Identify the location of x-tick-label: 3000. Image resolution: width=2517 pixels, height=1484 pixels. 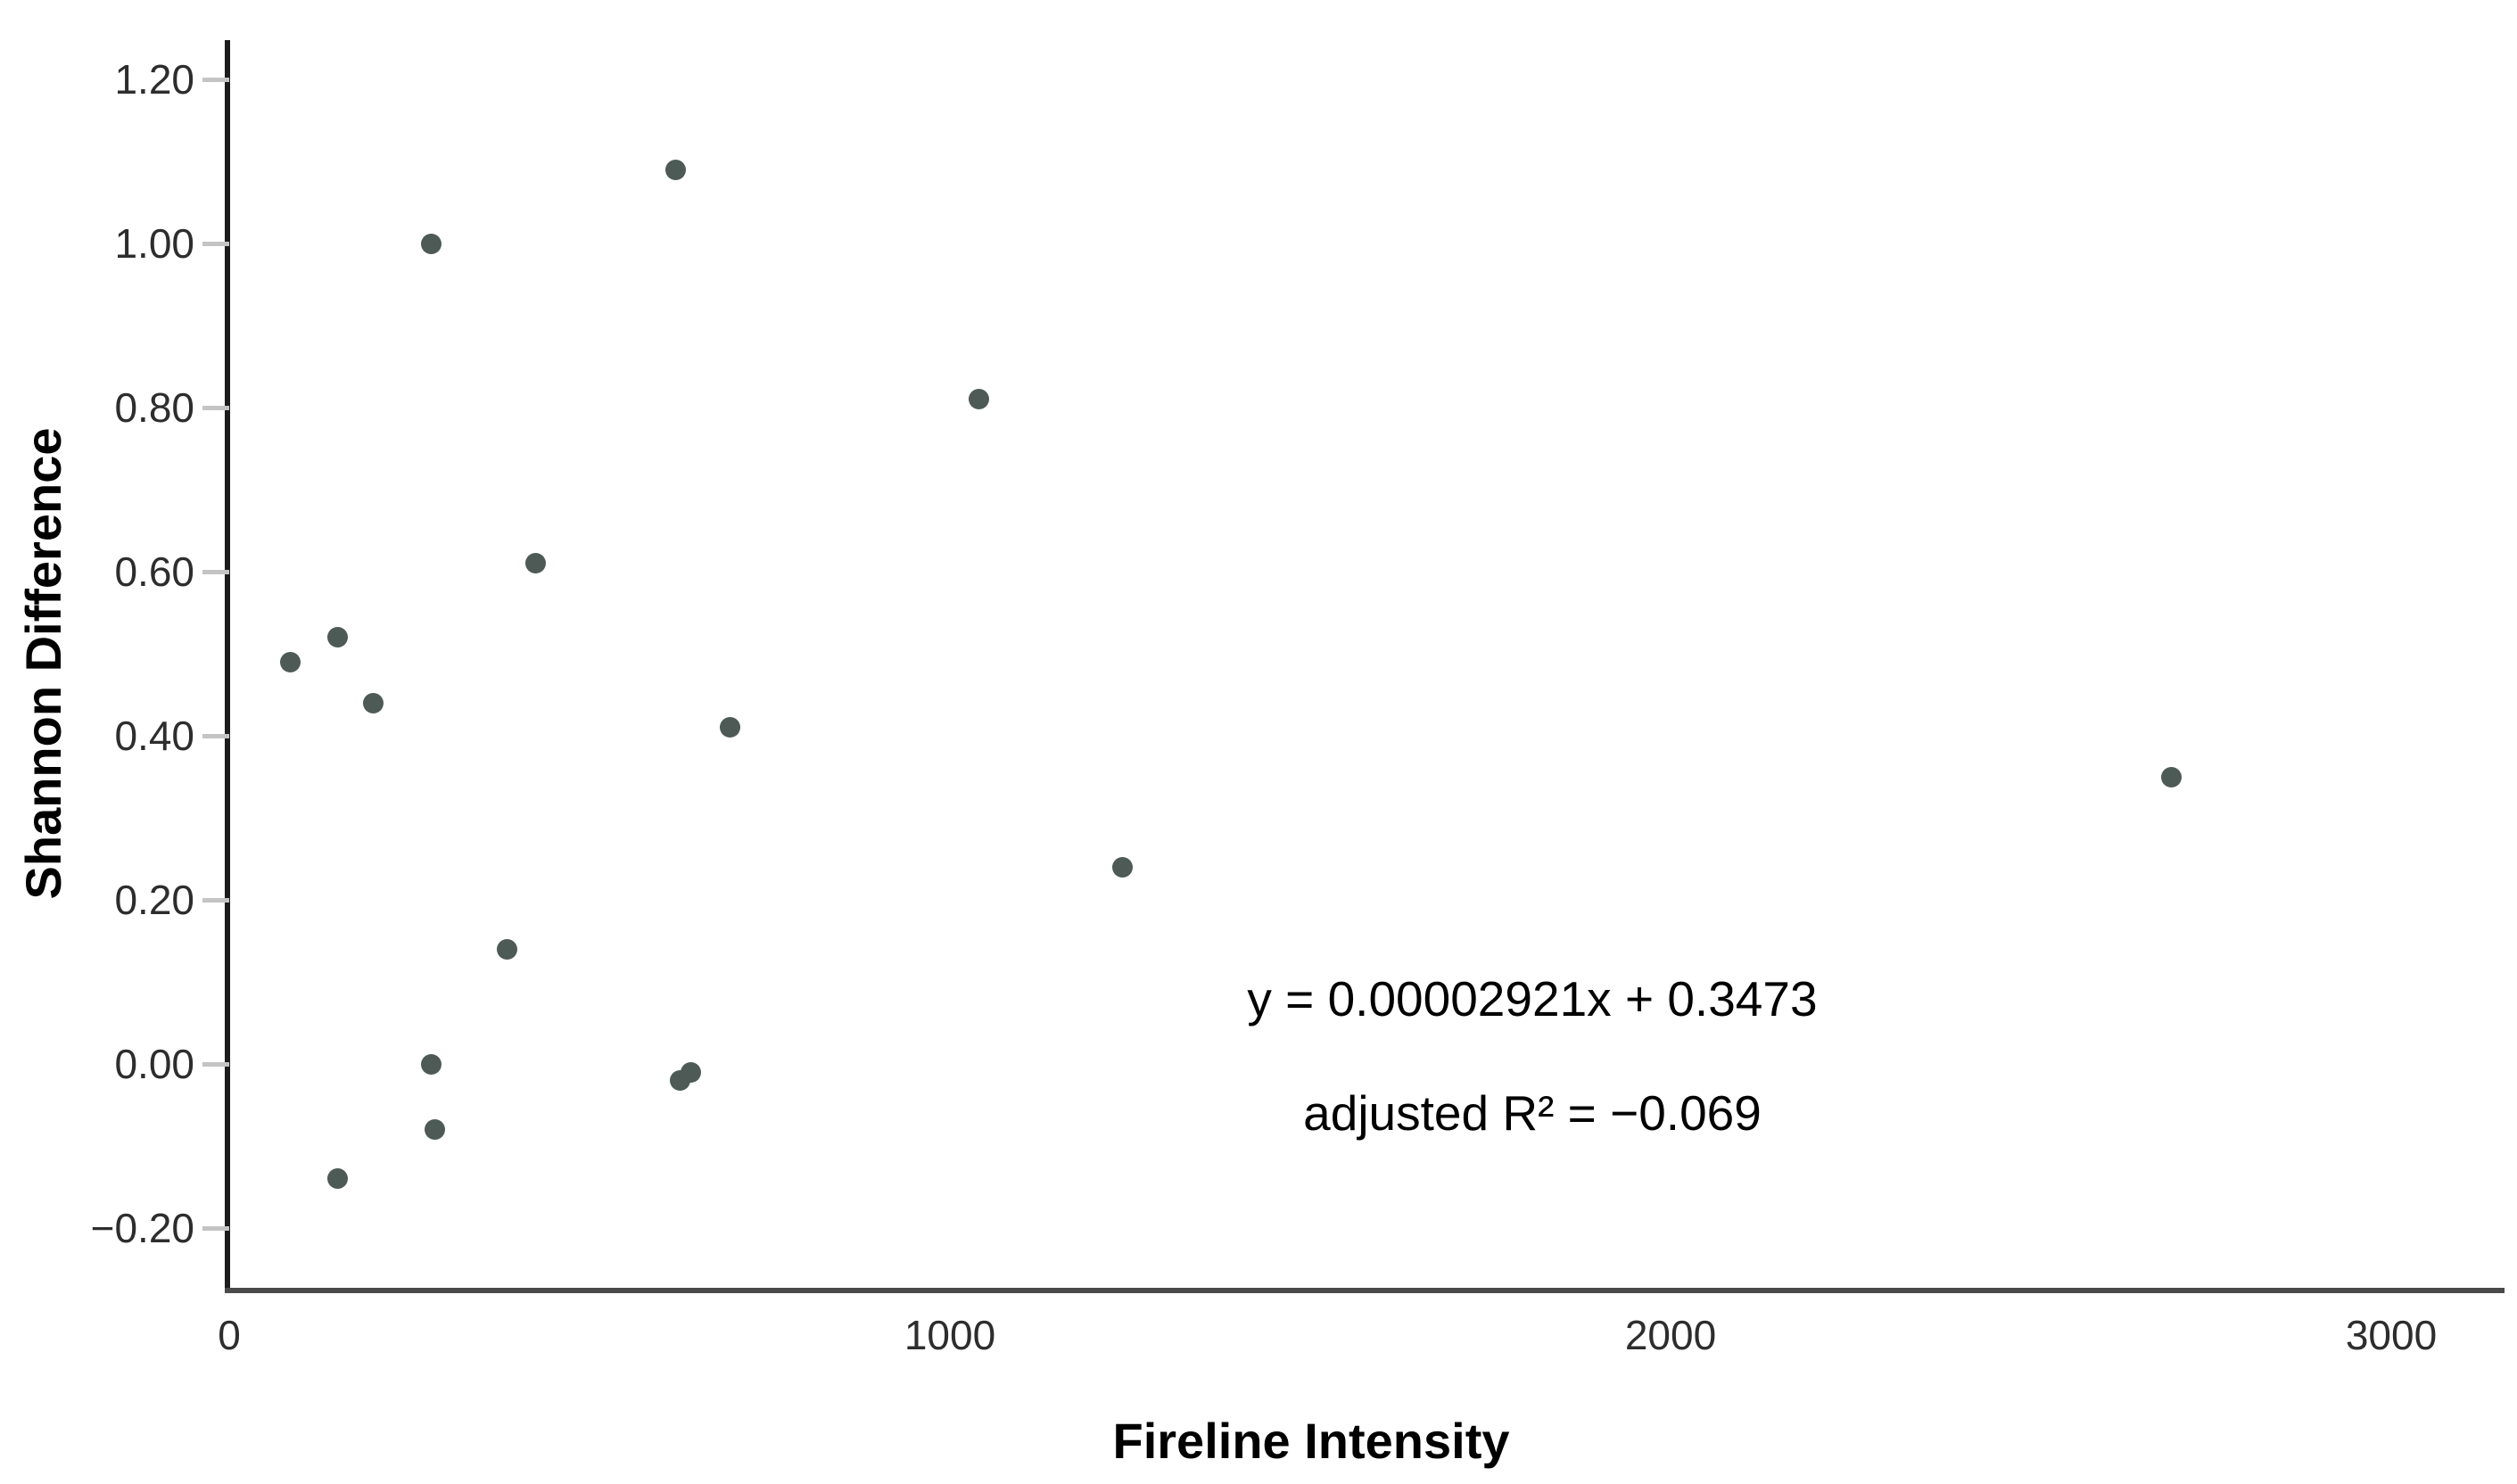
(2392, 1335).